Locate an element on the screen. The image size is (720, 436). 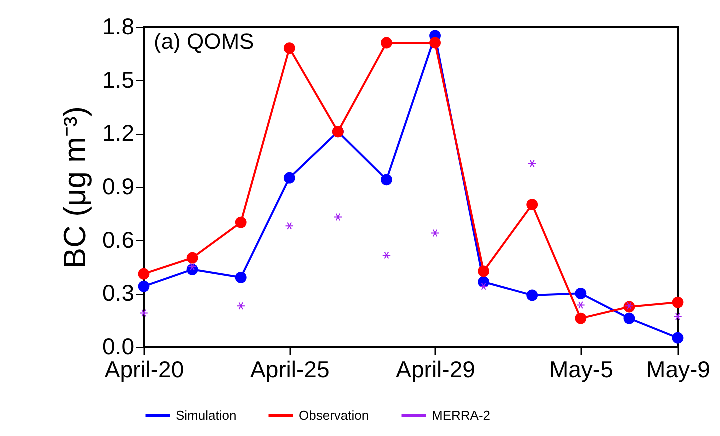
y-tick-label: 0.0 is located at coordinates (118, 347).